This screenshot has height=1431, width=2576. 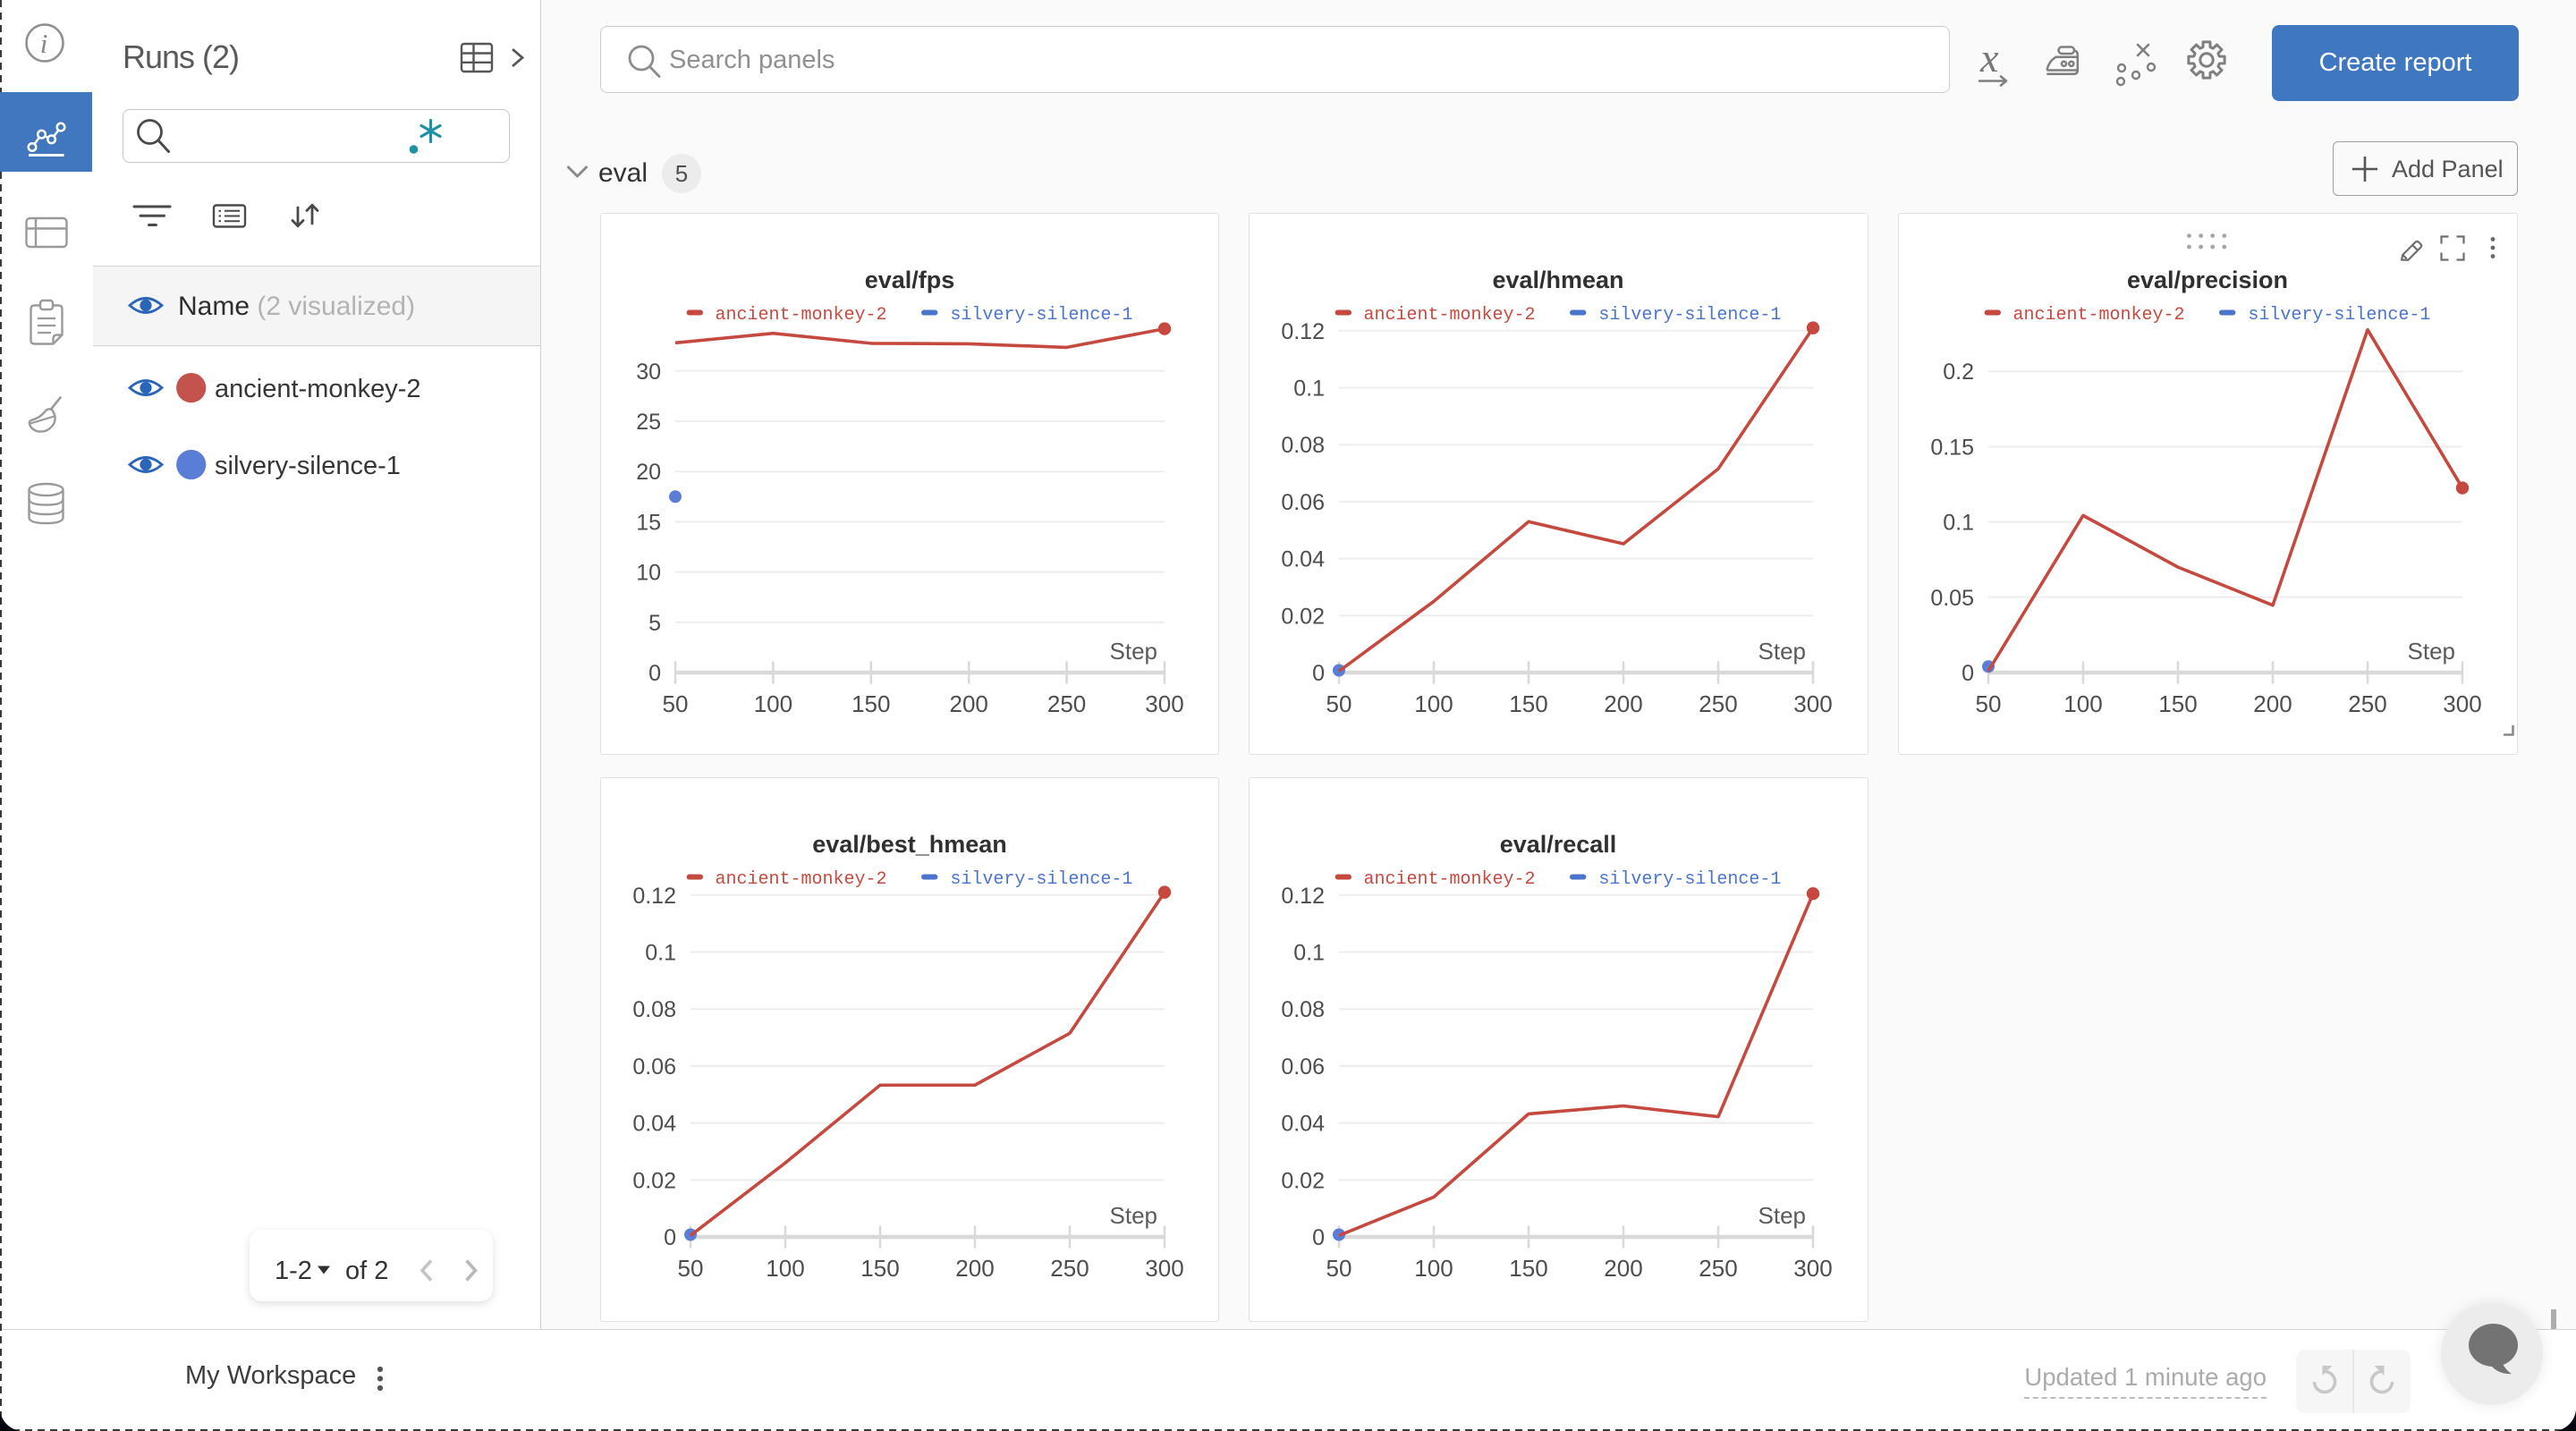 What do you see at coordinates (648, 472) in the screenshot?
I see `svg-text: 20` at bounding box center [648, 472].